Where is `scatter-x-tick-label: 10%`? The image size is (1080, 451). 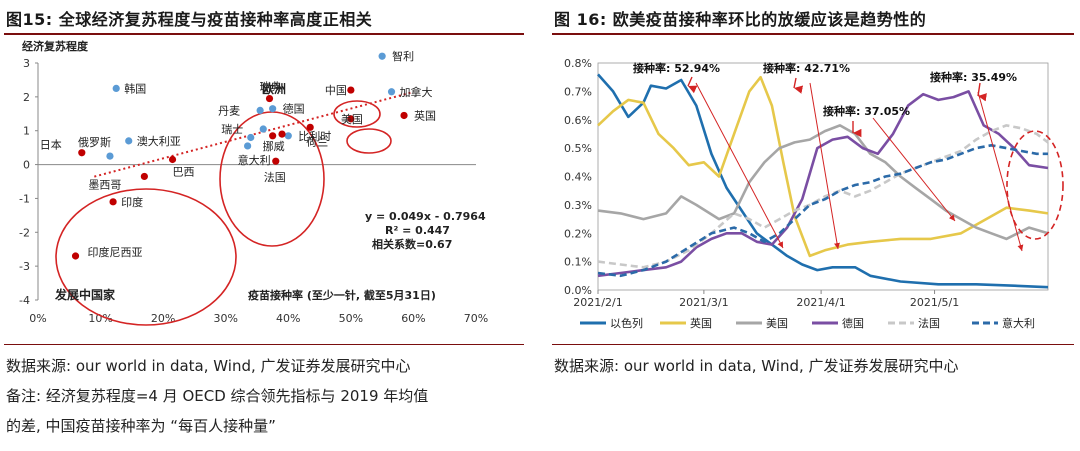 scatter-x-tick-label: 10% is located at coordinates (100, 318).